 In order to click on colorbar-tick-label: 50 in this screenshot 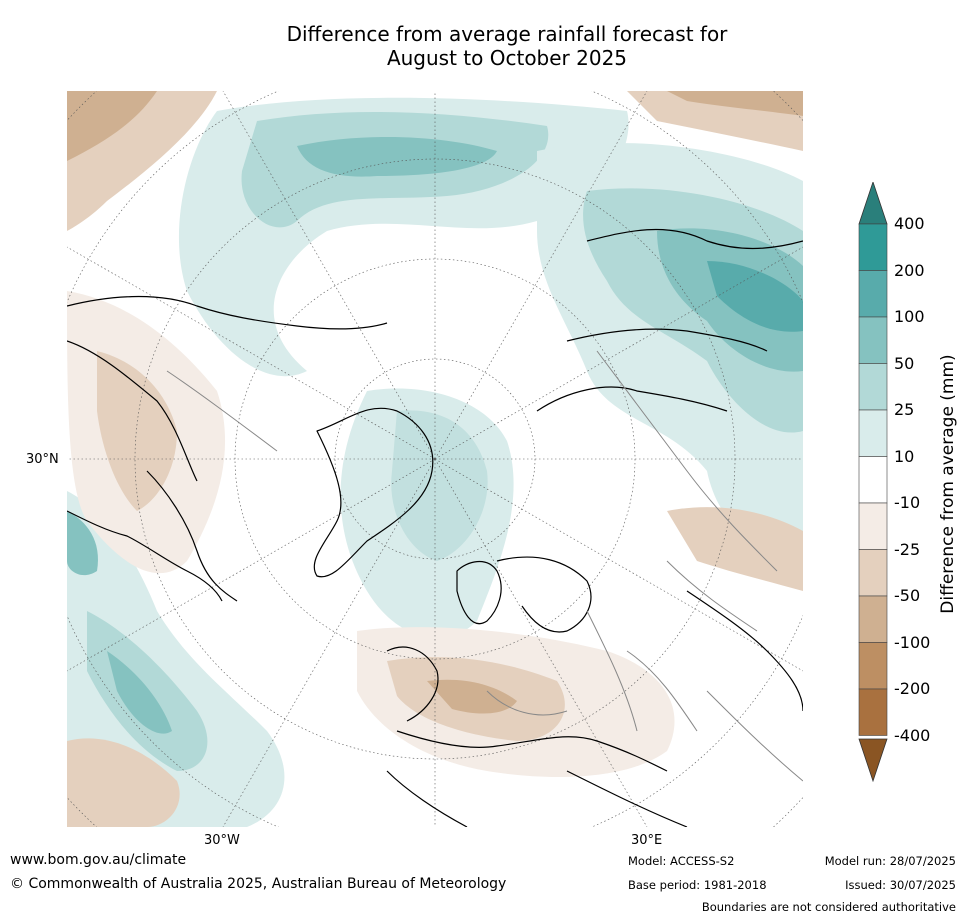, I will do `click(904, 363)`.